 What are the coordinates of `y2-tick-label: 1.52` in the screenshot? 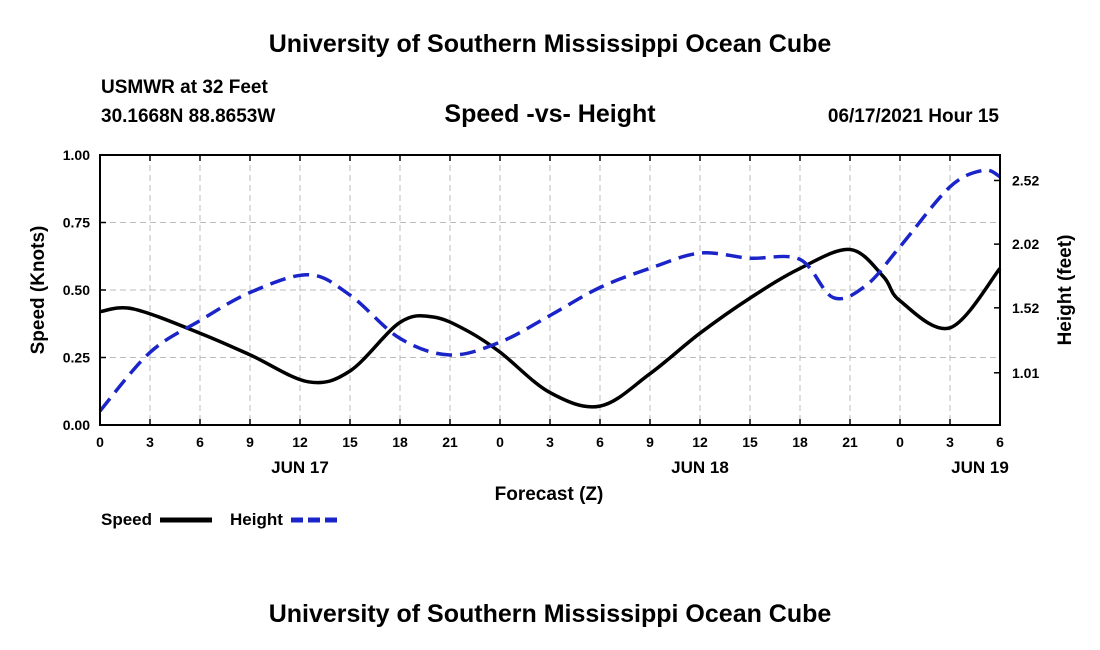 It's located at (1025, 308).